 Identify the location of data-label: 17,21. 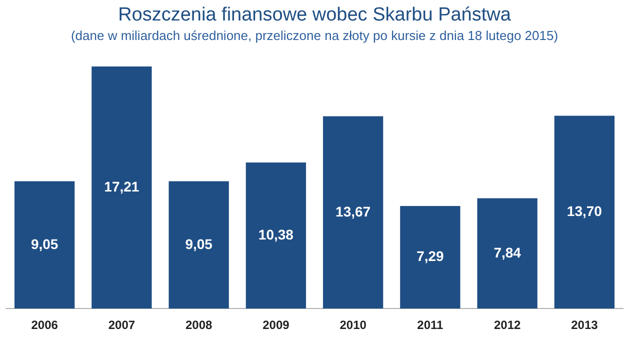
(122, 186).